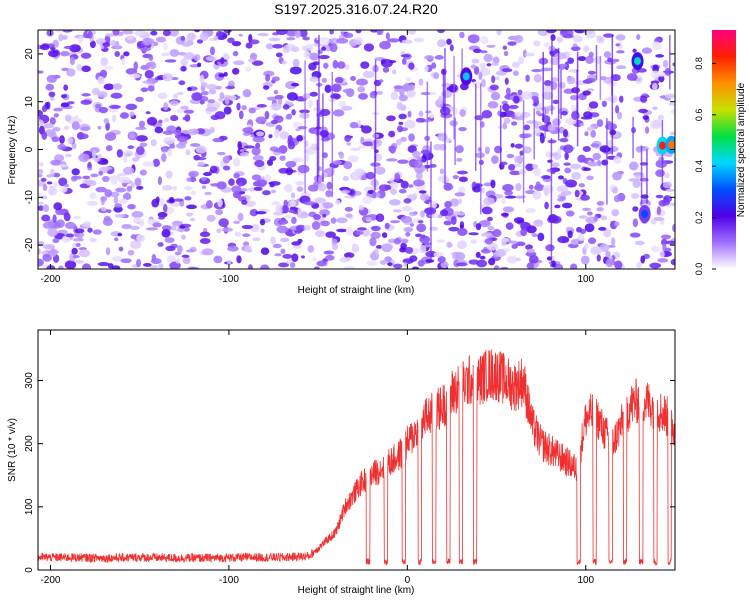  Describe the element at coordinates (408, 279) in the screenshot. I see `x-tick-label: 0` at that location.